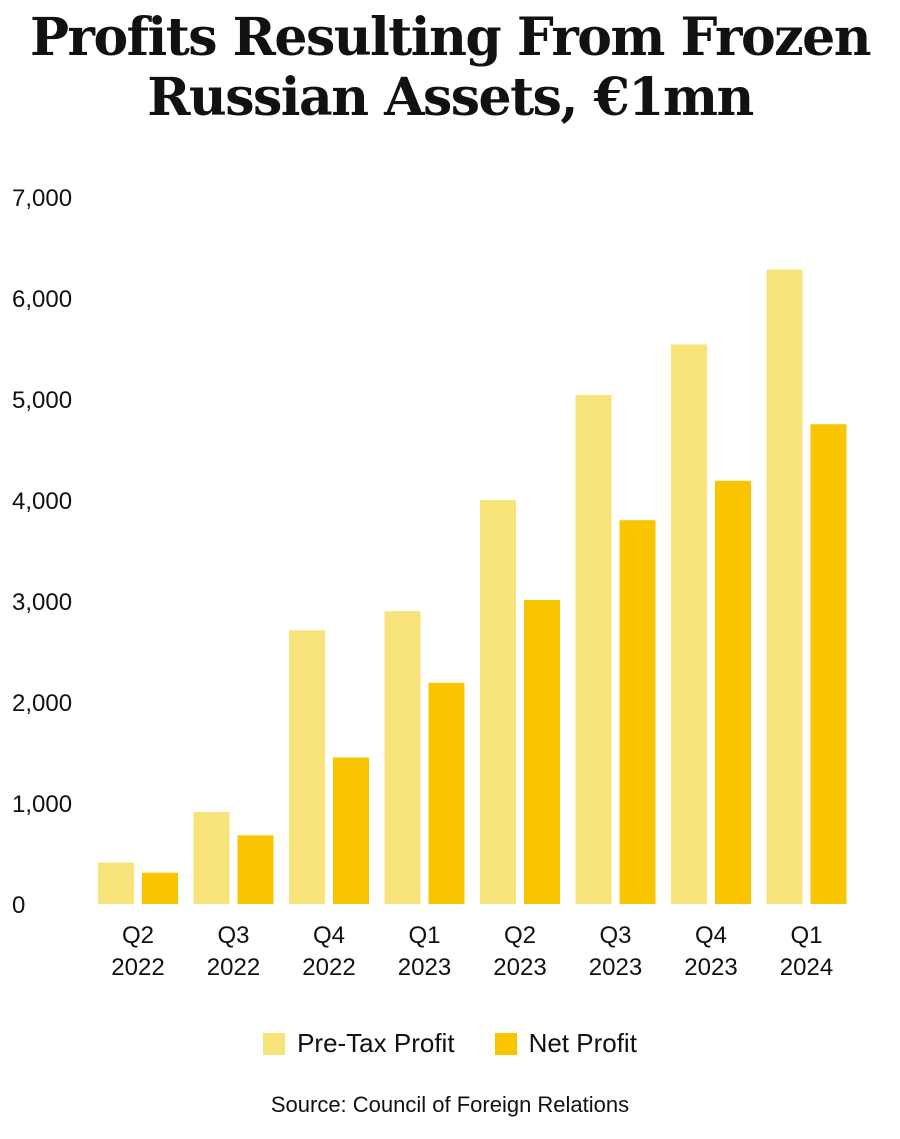 This screenshot has width=900, height=1139. I want to click on y-tick-label: 2,000, so click(42, 703).